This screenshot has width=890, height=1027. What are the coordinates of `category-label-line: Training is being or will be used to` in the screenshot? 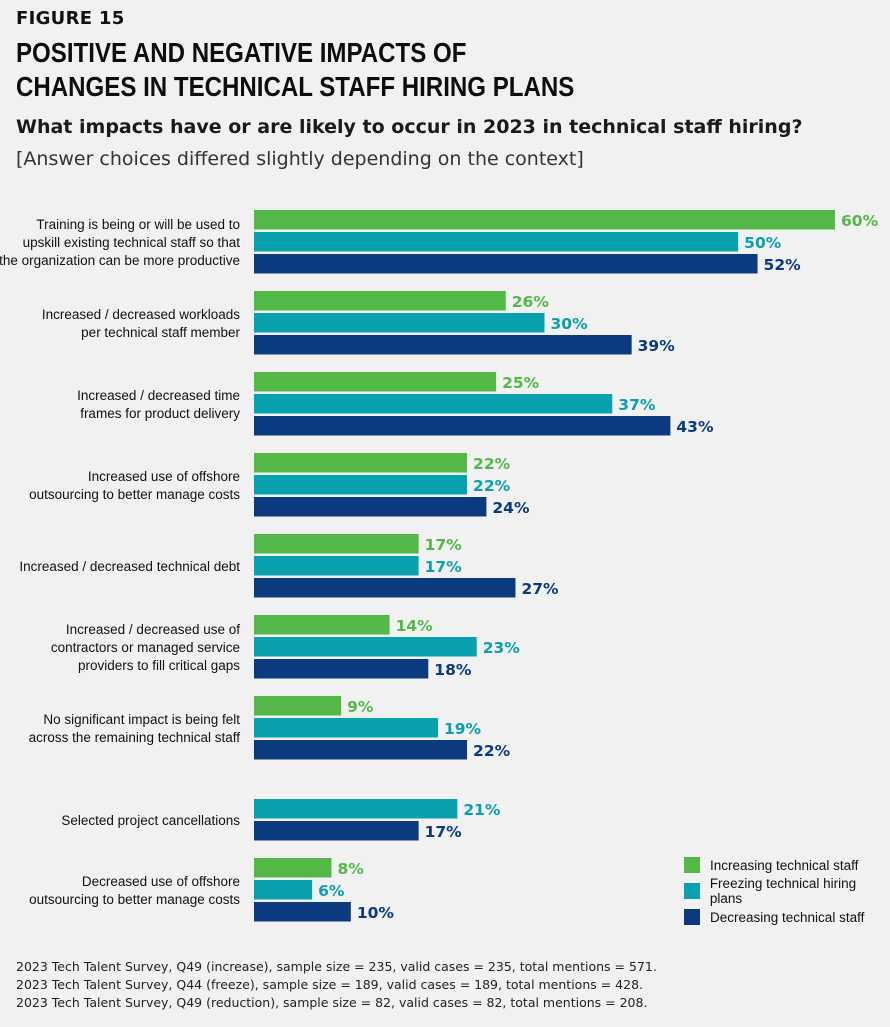 It's located at (138, 224).